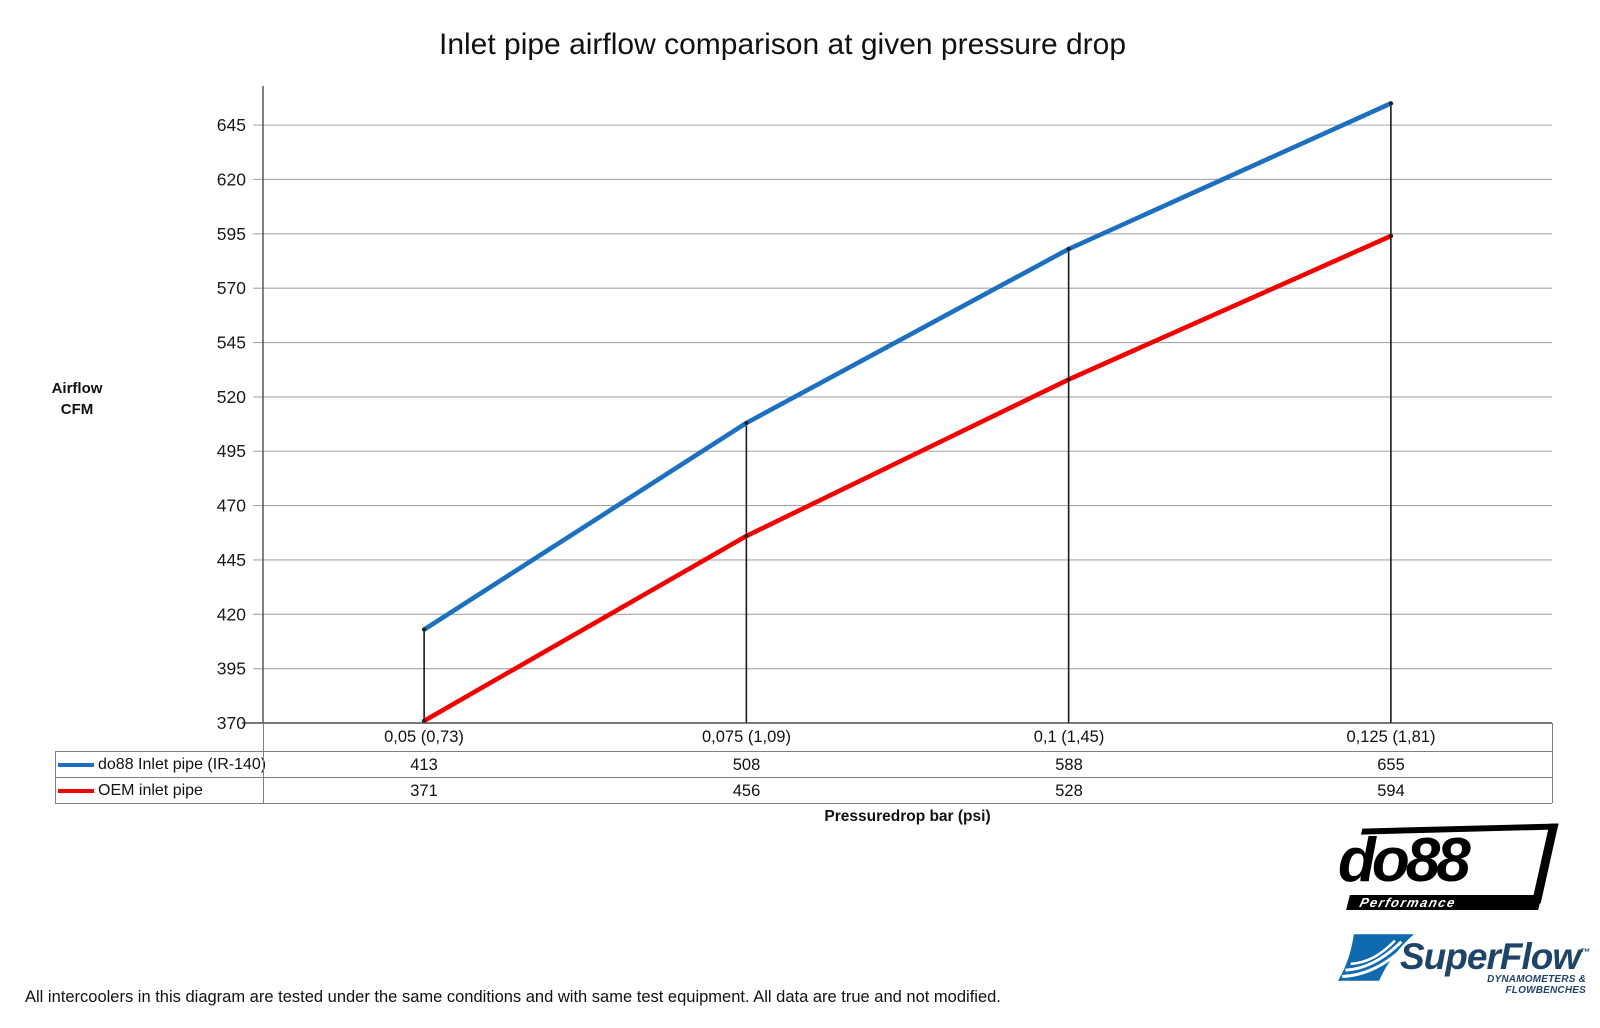  What do you see at coordinates (746, 737) in the screenshot?
I see `x-category-label: 0,075 (1,09)` at bounding box center [746, 737].